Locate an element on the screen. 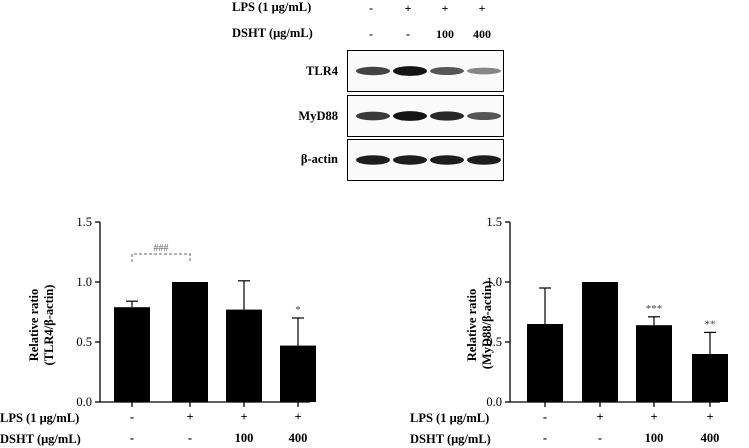 This screenshot has height=448, width=749. significance-label: ** is located at coordinates (710, 324).